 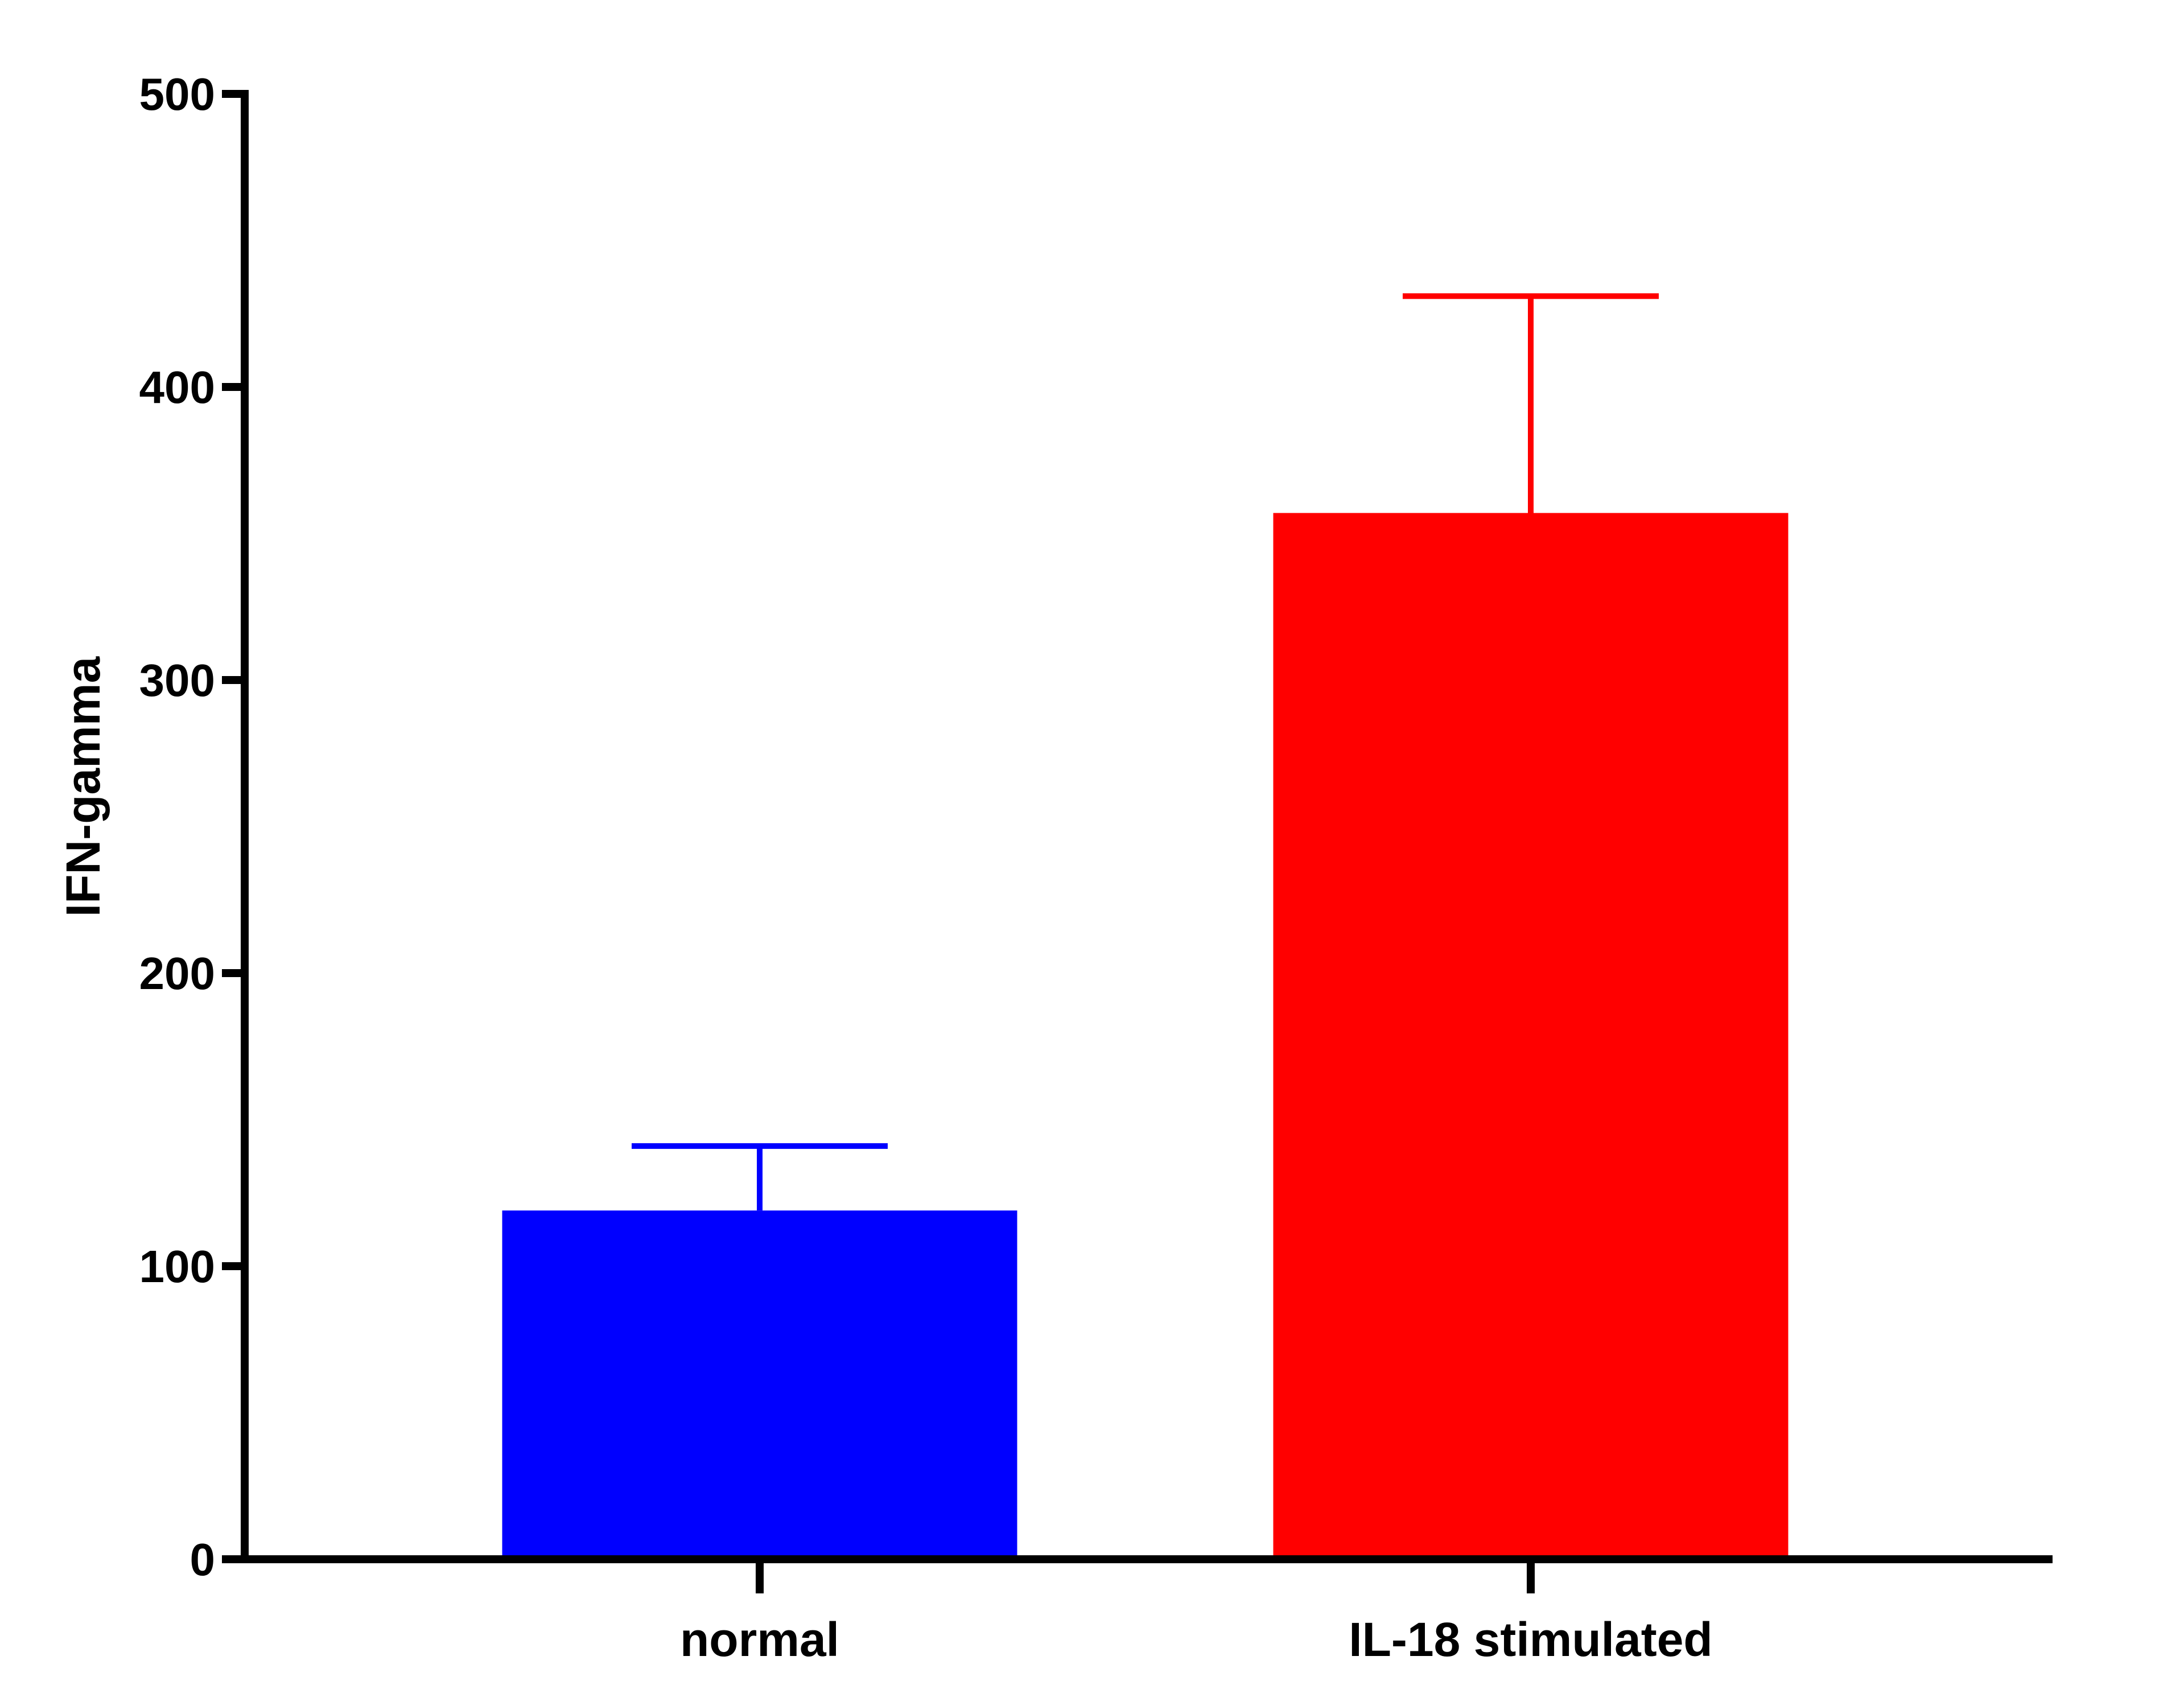 What do you see at coordinates (203, 1559) in the screenshot?
I see `y-tick-label-0: 0` at bounding box center [203, 1559].